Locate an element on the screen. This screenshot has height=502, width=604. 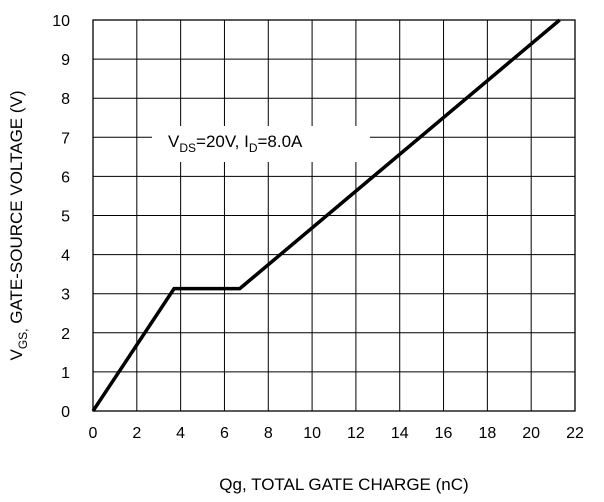
annotation-ds-sub: DS is located at coordinates (187, 148).